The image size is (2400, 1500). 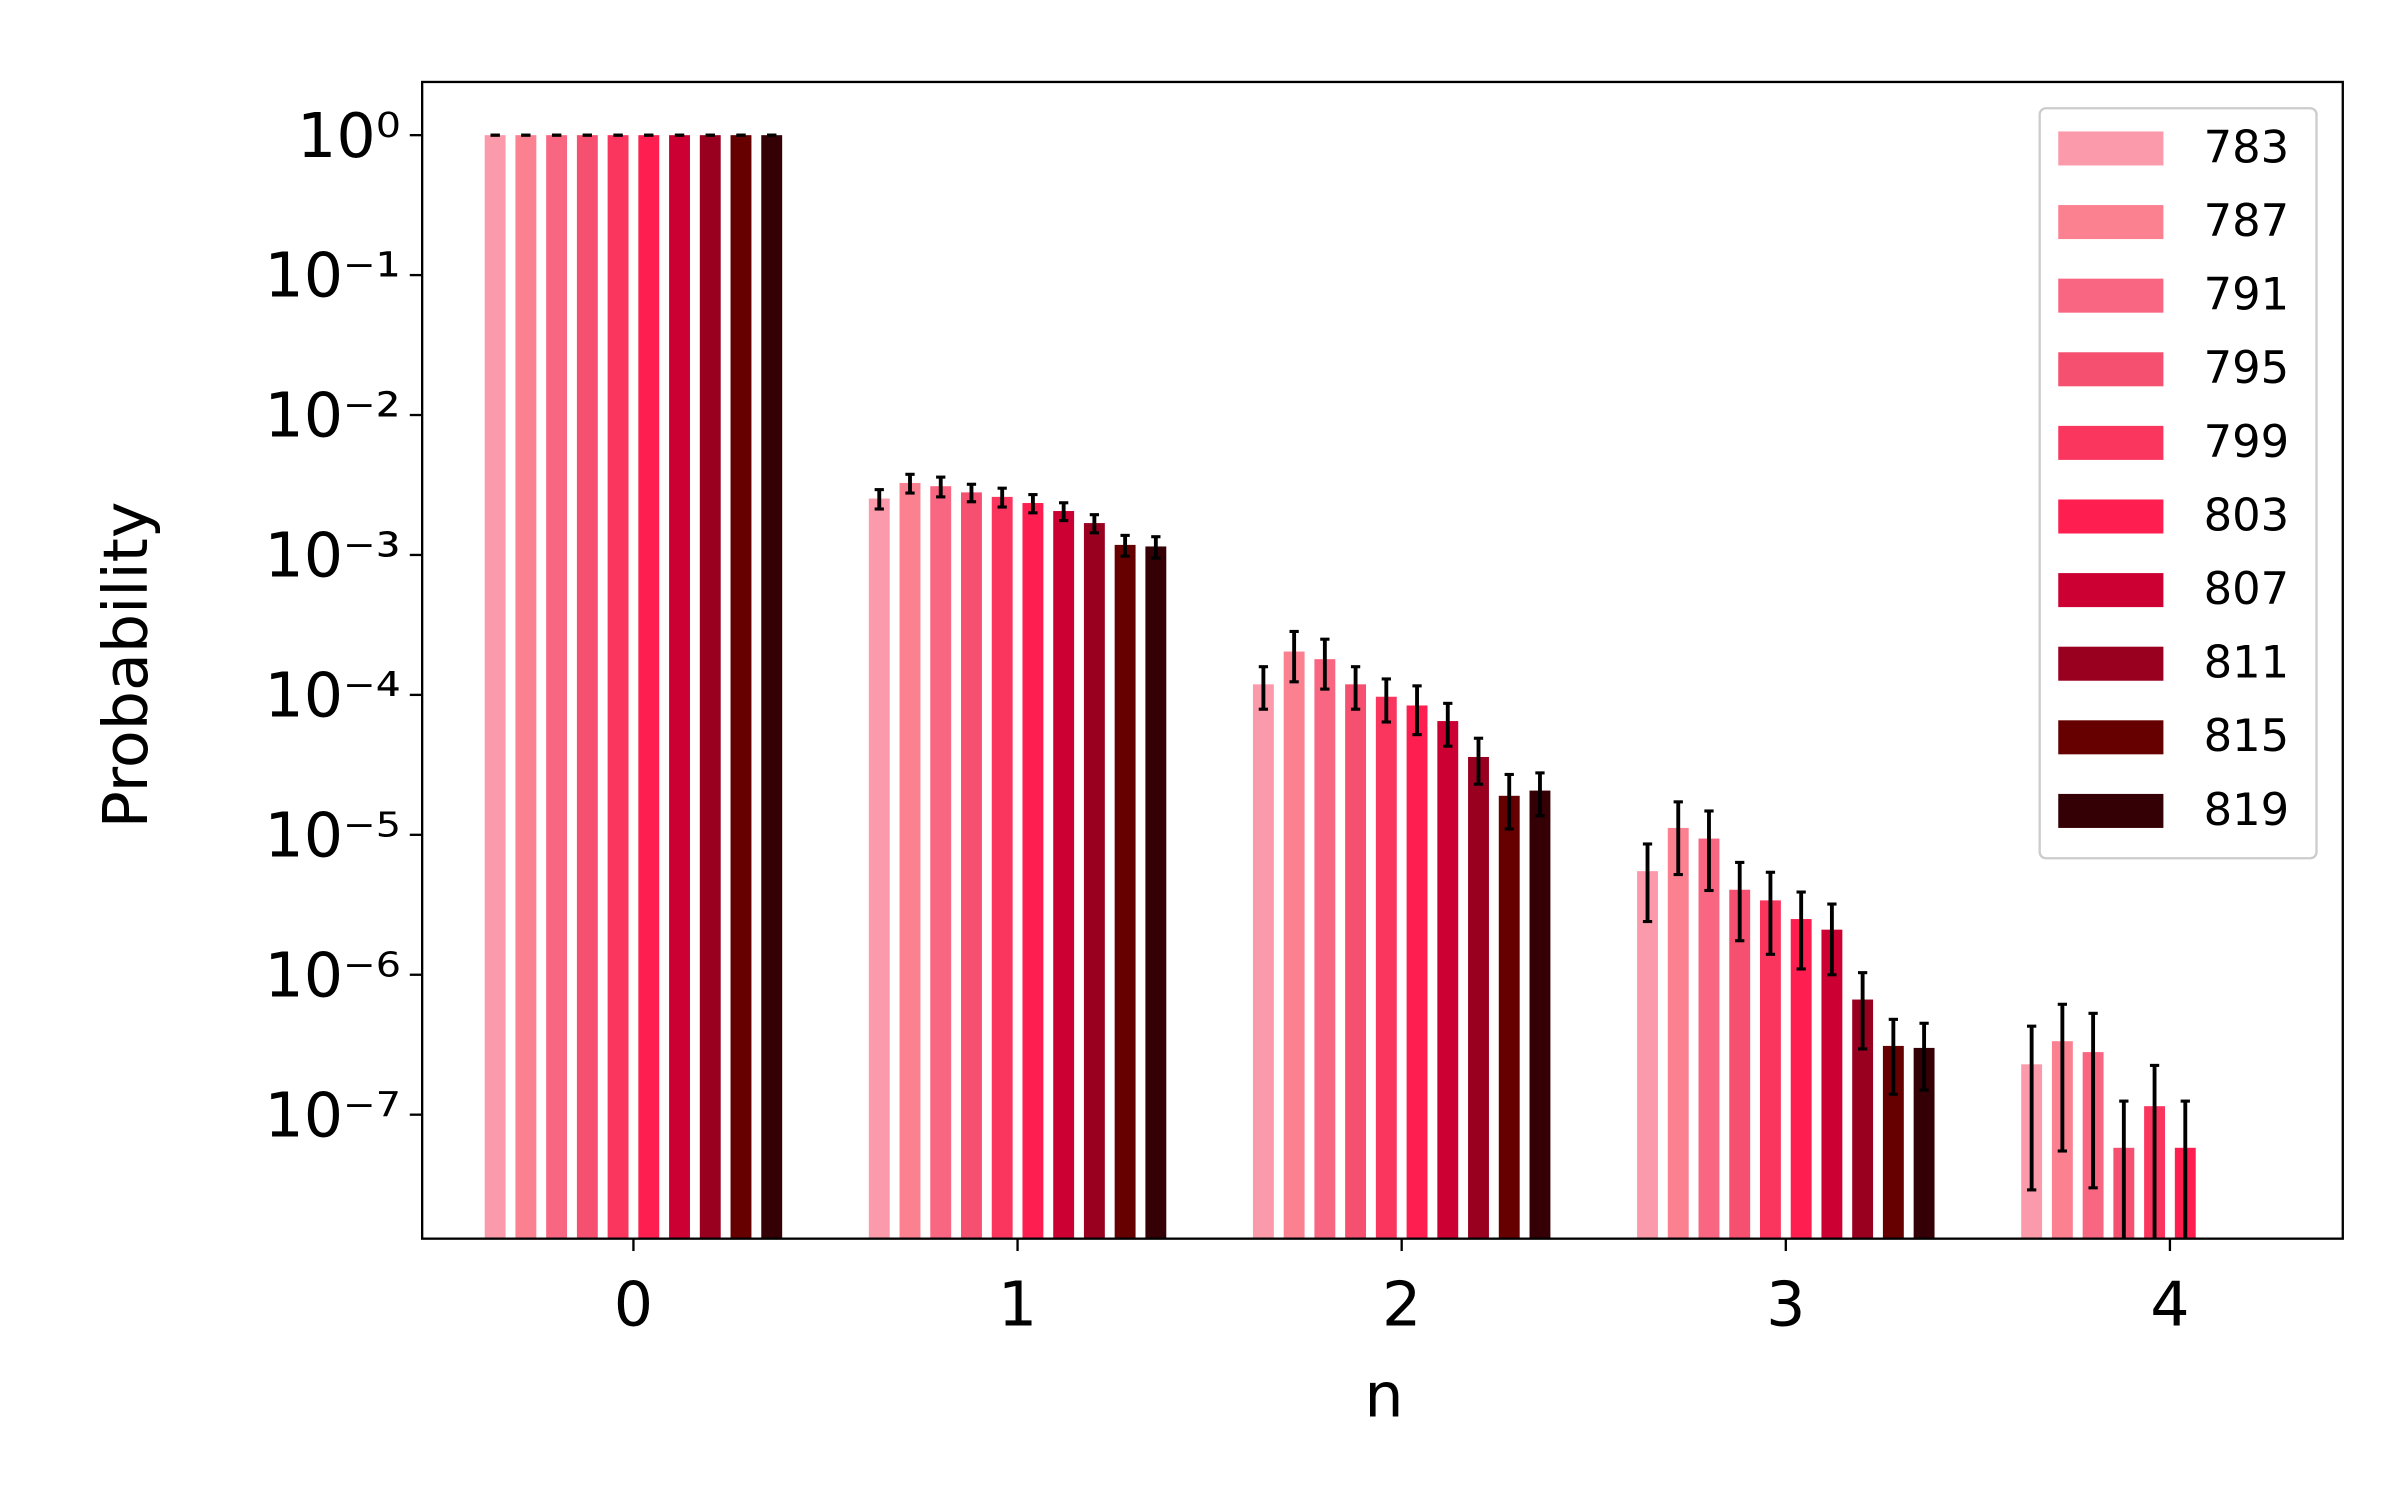 I want to click on x-tick-label: 4, so click(x=2169, y=1304).